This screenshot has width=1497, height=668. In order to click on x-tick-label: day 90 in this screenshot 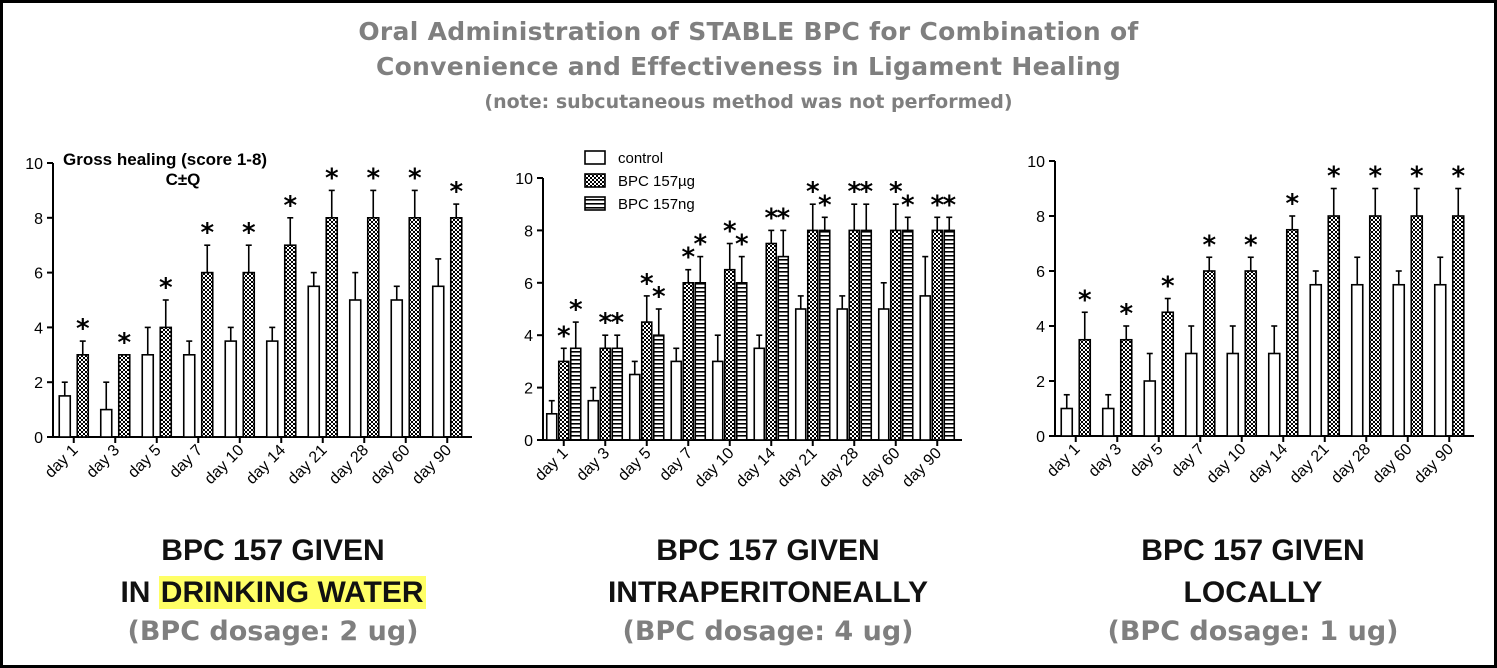, I will do `click(922, 468)`.